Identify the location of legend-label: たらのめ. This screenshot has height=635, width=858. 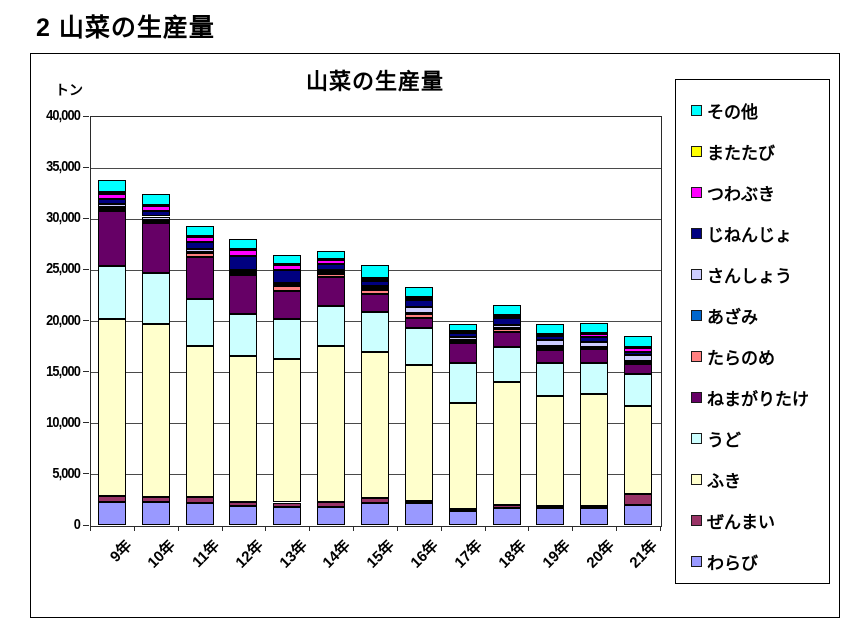
(741, 358).